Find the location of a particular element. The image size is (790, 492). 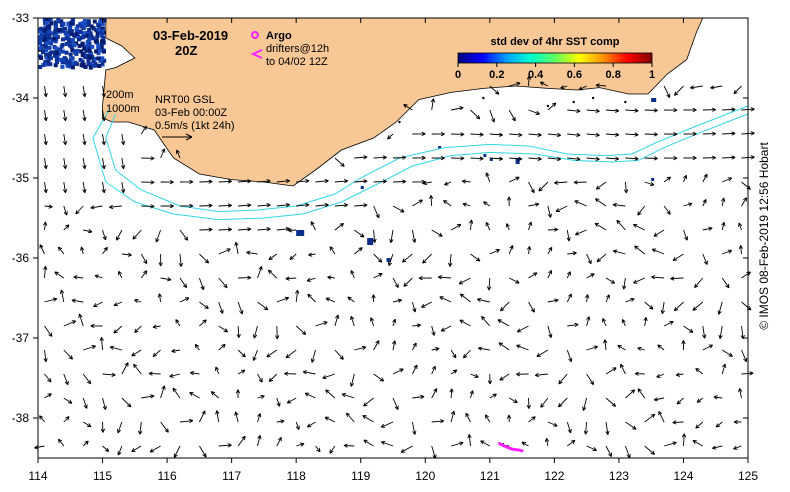

credit-text: © IMOS 08-Feb-2019 12:56 Hobart is located at coordinates (764, 236).